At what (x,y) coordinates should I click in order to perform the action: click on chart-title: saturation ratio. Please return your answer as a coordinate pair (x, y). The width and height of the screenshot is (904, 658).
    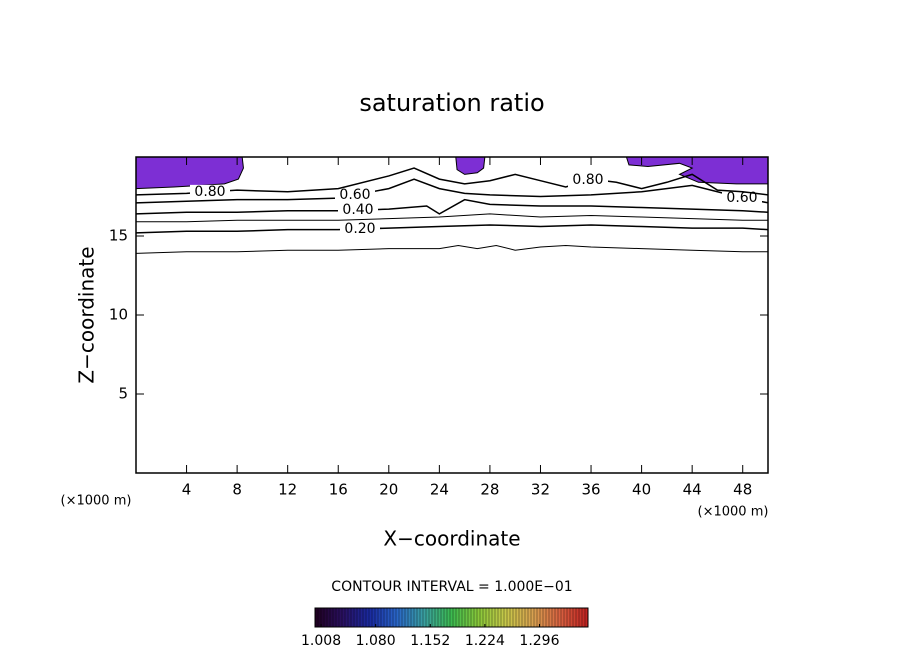
    Looking at the image, I should click on (451, 103).